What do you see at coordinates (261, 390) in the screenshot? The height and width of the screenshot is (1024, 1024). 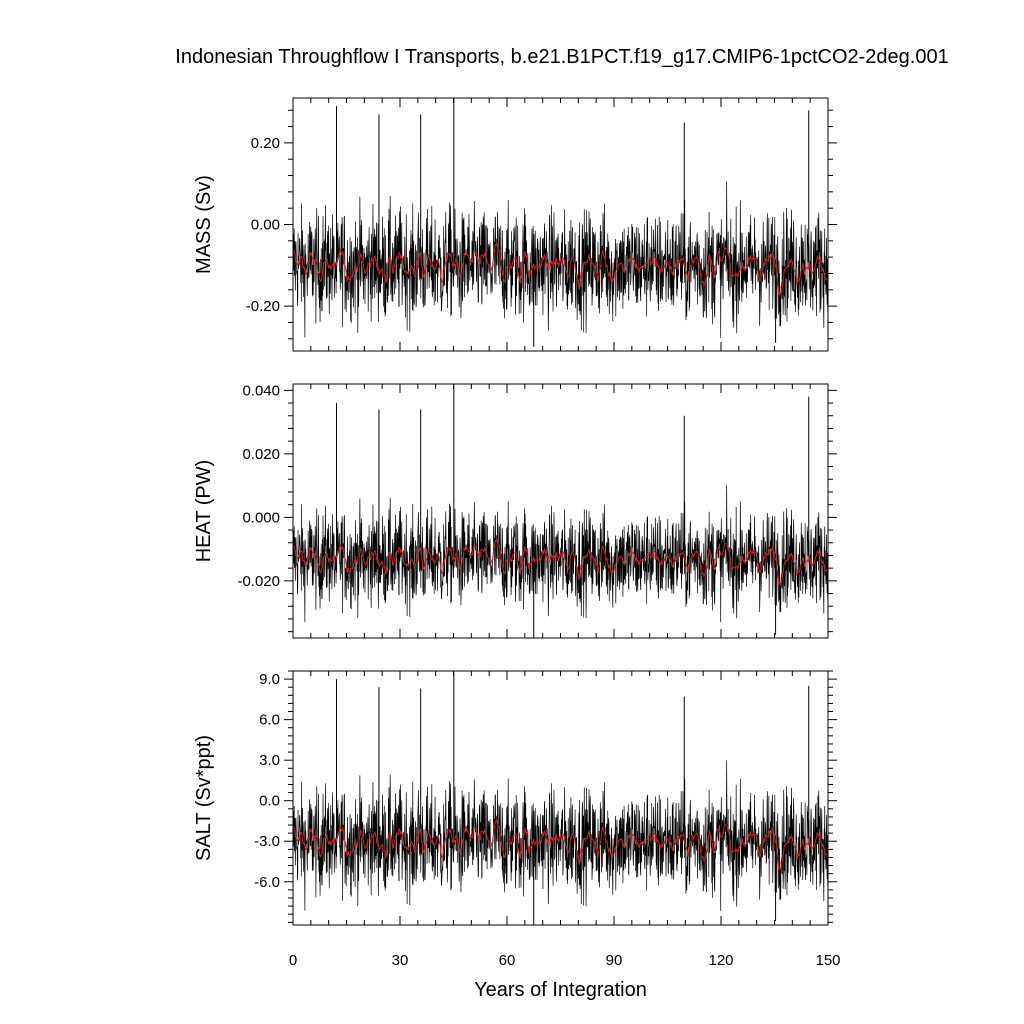 I see `y-tick-label: 0.040` at bounding box center [261, 390].